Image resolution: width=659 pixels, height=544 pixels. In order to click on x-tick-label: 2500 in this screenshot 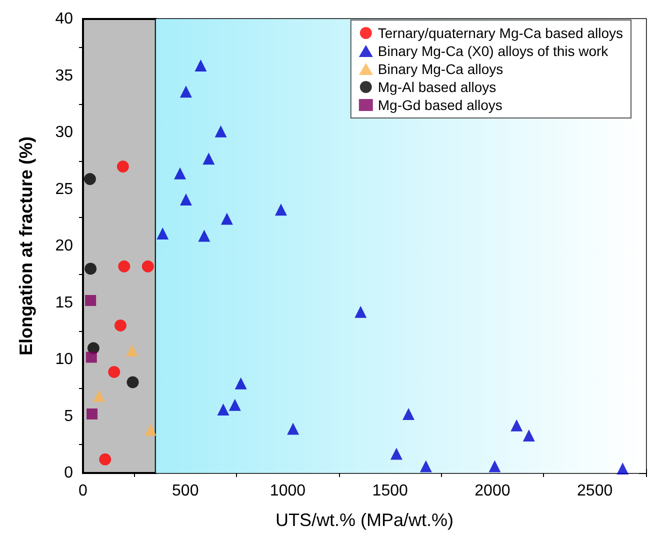, I will do `click(595, 491)`.